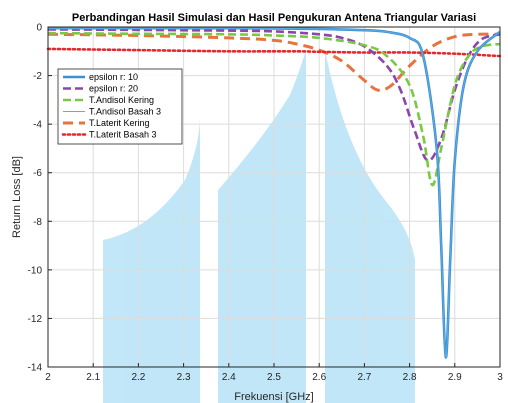 Image resolution: width=508 pixels, height=403 pixels. What do you see at coordinates (229, 377) in the screenshot?
I see `x-tick-label: 2.4` at bounding box center [229, 377].